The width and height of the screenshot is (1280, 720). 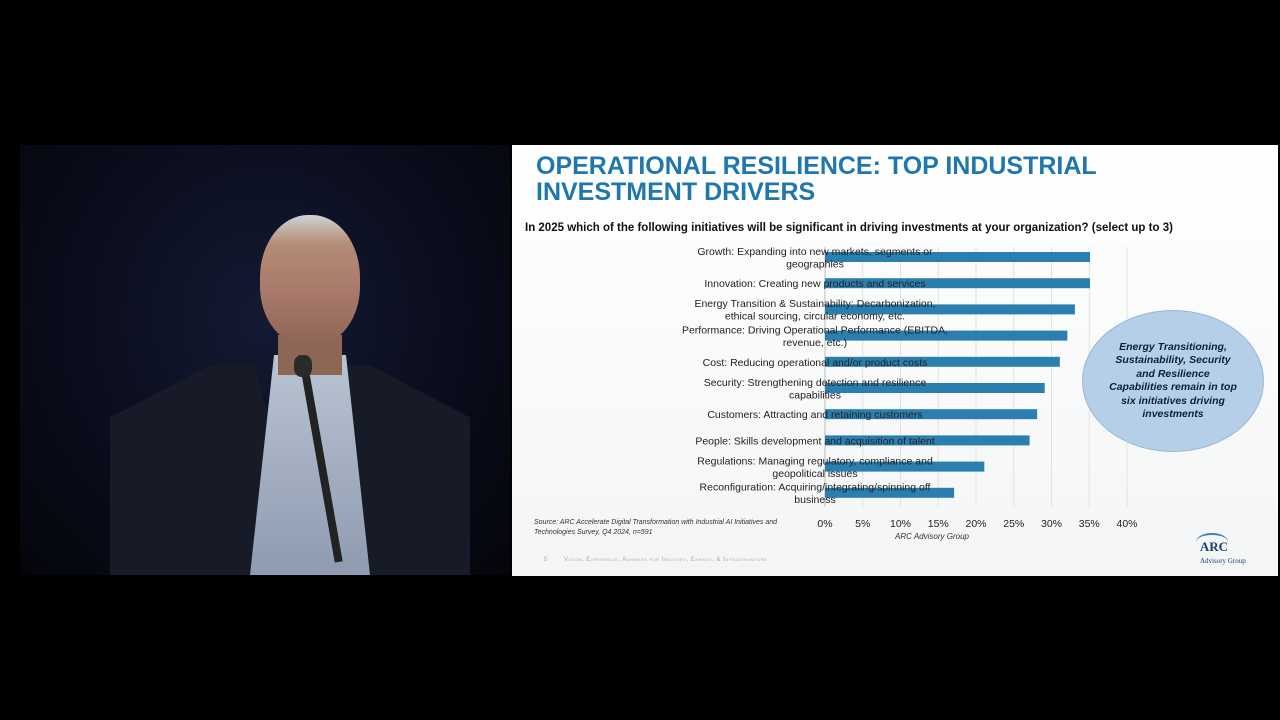 I want to click on speaker-figure, so click(x=290, y=395).